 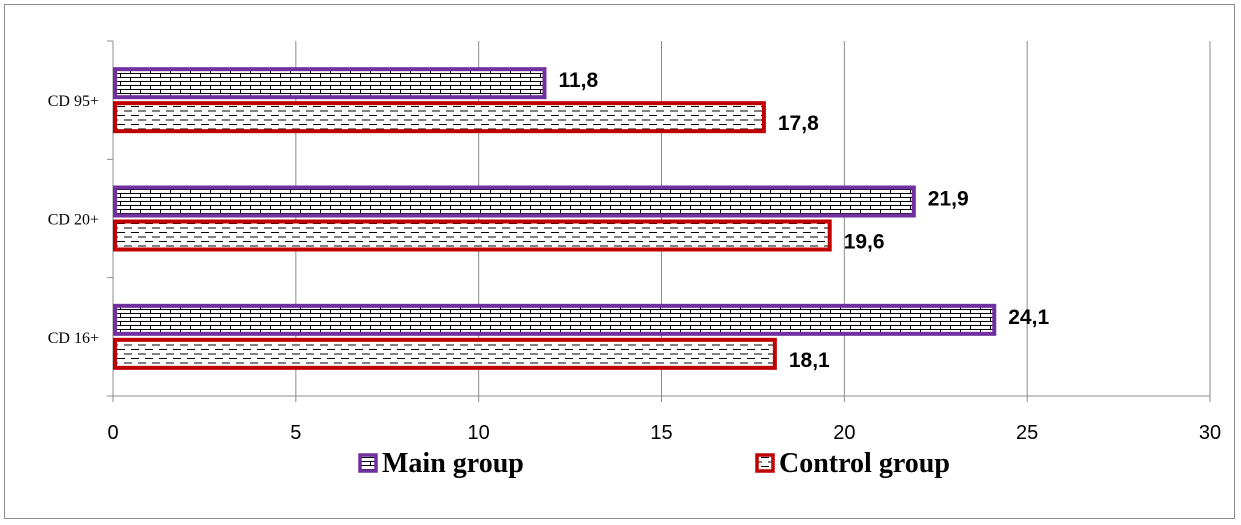 What do you see at coordinates (295, 433) in the screenshot?
I see `x-tick-label: 5` at bounding box center [295, 433].